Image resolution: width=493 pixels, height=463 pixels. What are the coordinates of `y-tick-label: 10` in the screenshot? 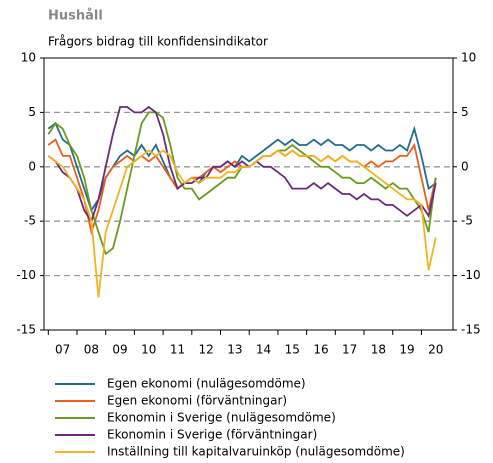 It's located at (28, 58).